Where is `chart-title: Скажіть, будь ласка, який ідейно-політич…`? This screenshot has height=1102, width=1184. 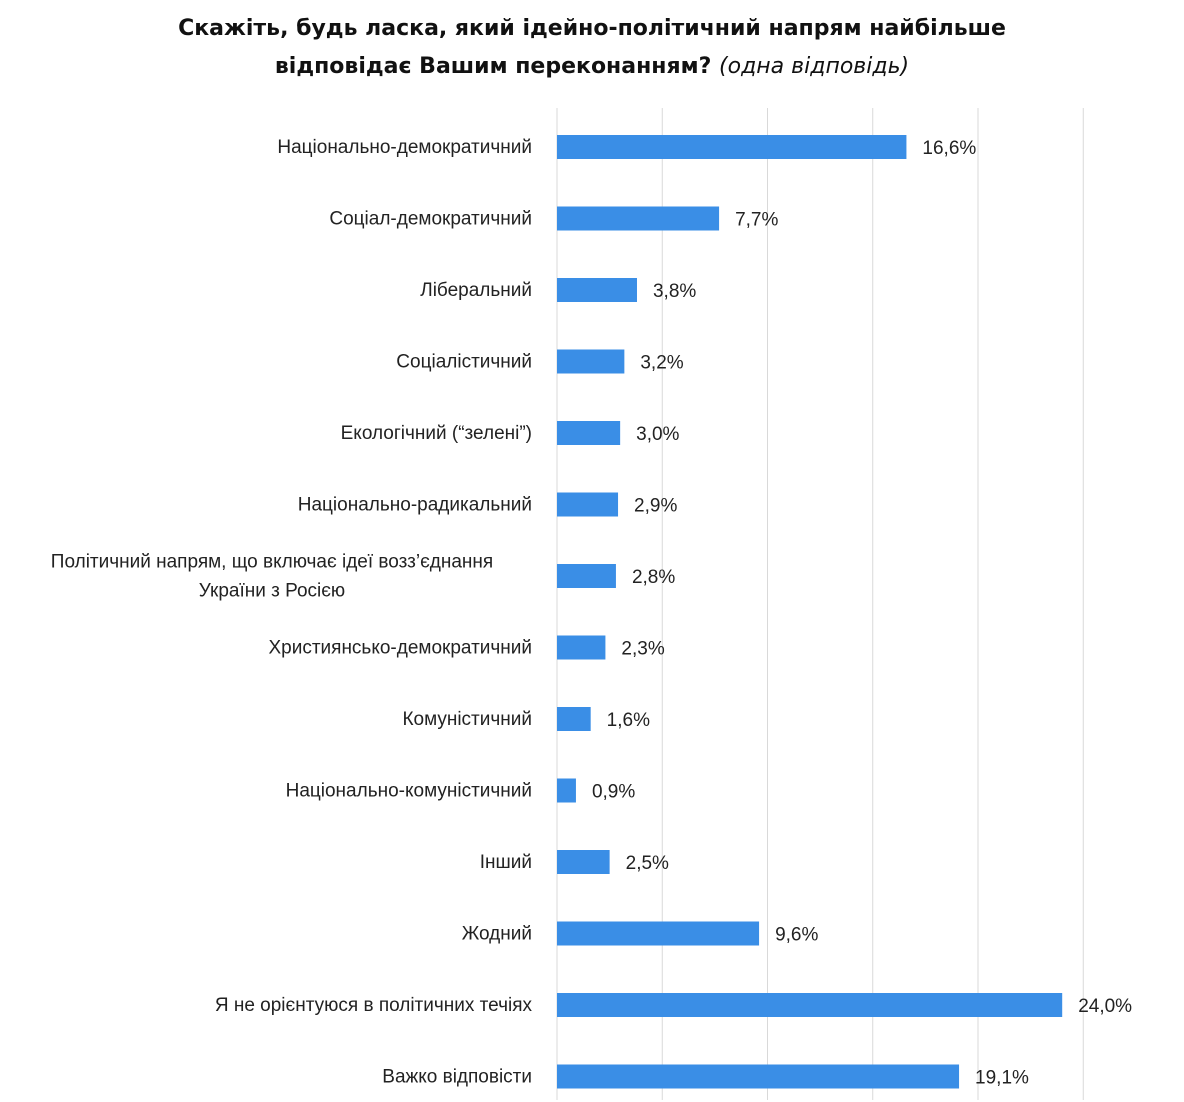 chart-title: Скажіть, будь ласка, який ідейно-політич… is located at coordinates (592, 48).